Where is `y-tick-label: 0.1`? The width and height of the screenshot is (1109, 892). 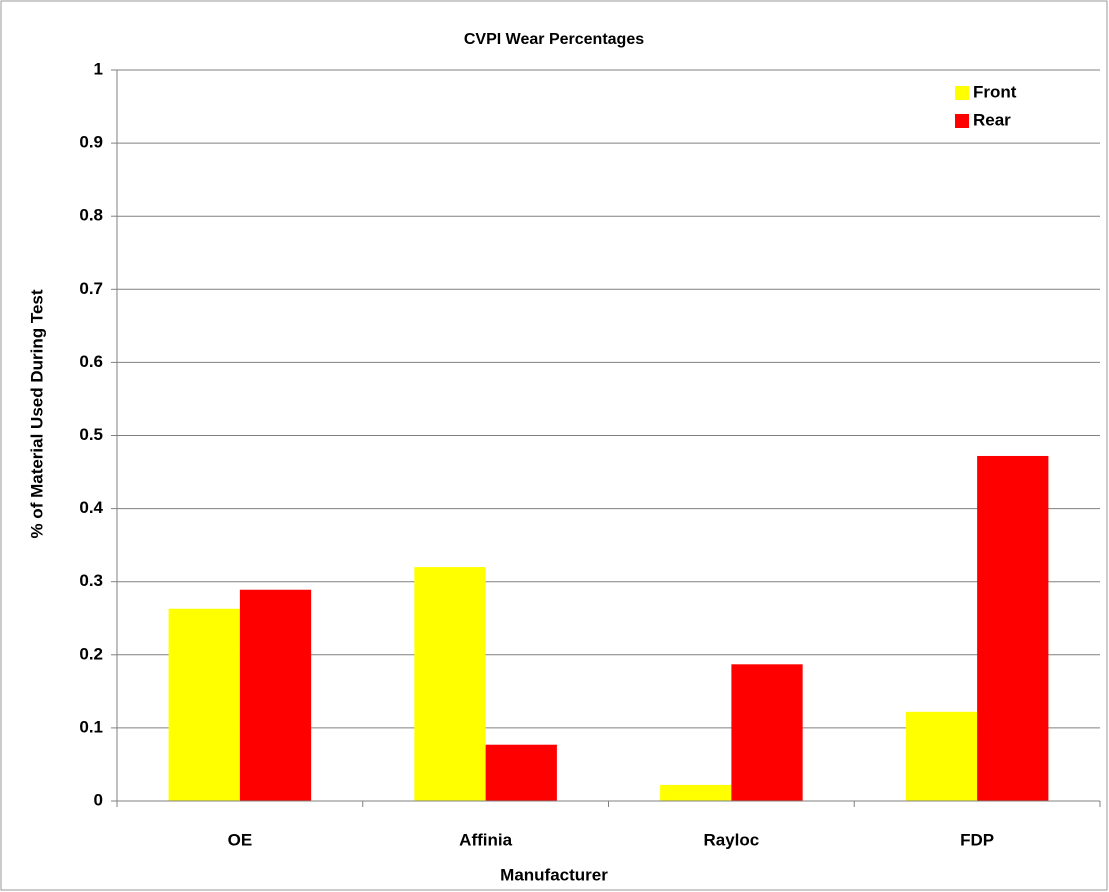
y-tick-label: 0.1 is located at coordinates (91, 726).